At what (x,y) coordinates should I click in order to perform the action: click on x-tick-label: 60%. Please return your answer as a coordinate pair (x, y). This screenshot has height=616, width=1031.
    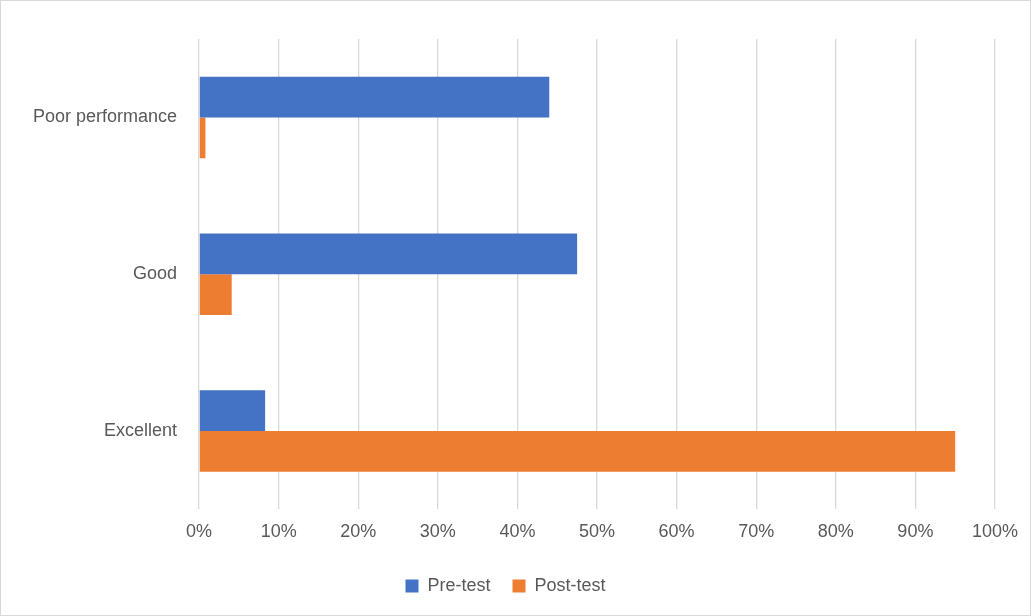
    Looking at the image, I should click on (676, 531).